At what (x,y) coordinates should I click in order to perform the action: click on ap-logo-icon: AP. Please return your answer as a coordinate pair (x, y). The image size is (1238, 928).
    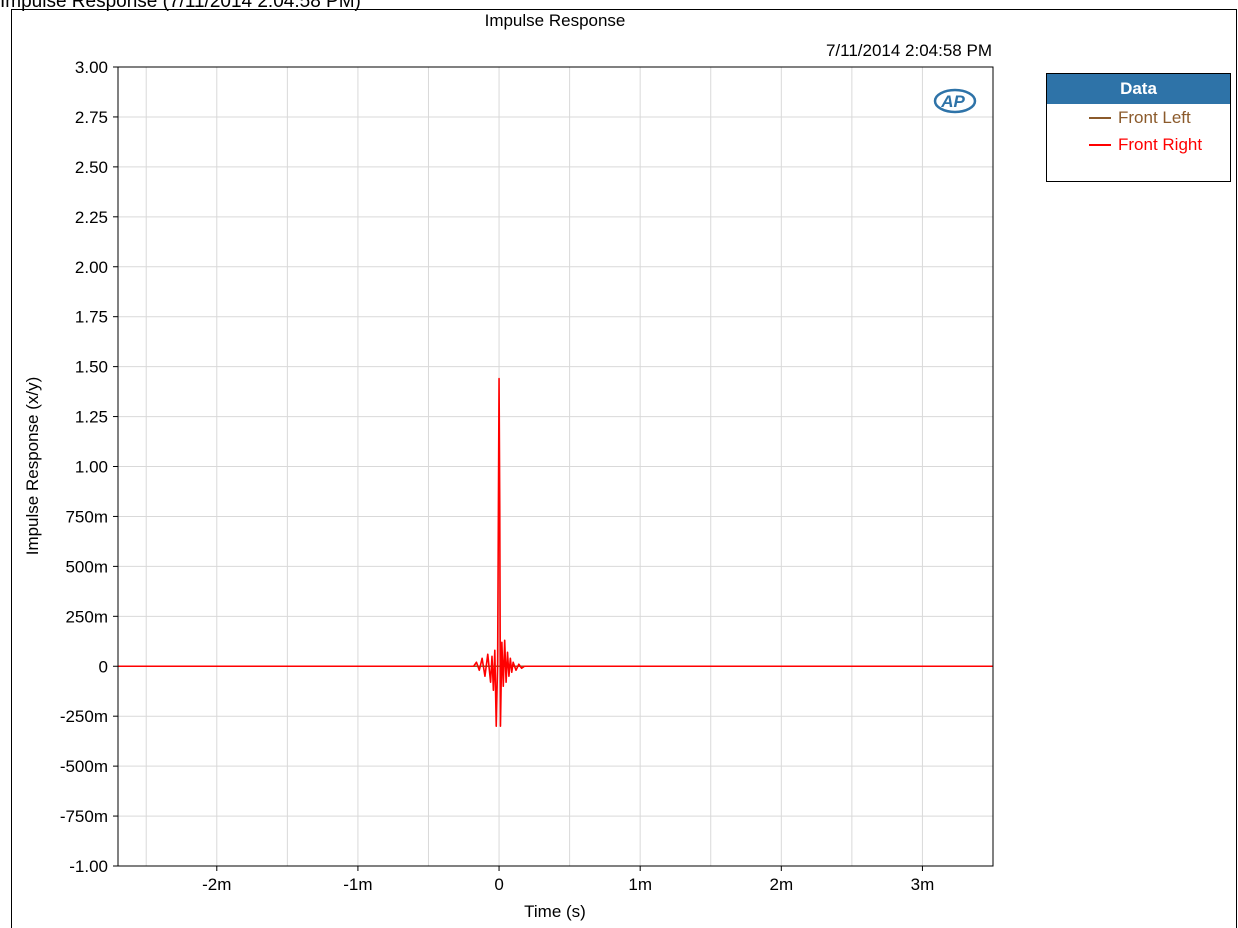
    Looking at the image, I should click on (955, 101).